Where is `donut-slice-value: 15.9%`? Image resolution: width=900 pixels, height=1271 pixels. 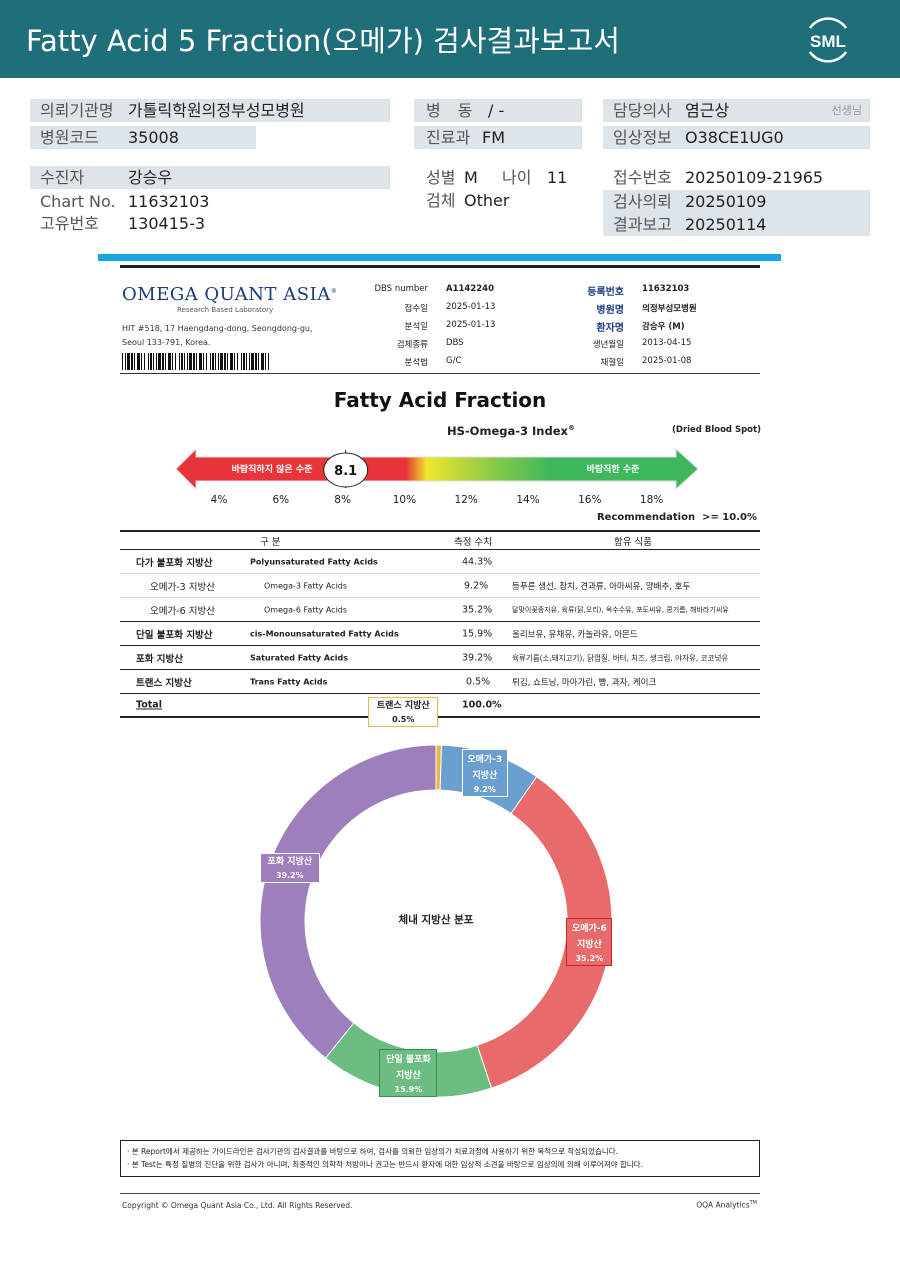
donut-slice-value: 15.9% is located at coordinates (408, 1089).